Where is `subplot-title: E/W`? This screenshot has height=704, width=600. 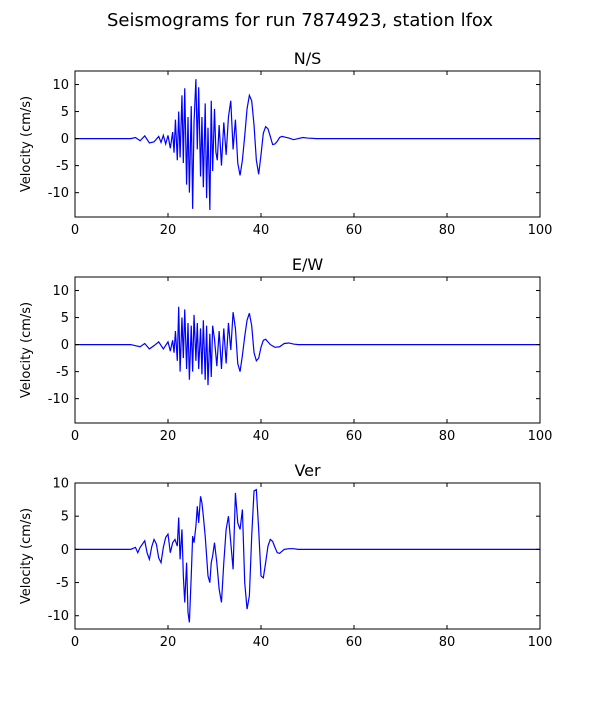
subplot-title: E/W is located at coordinates (308, 264).